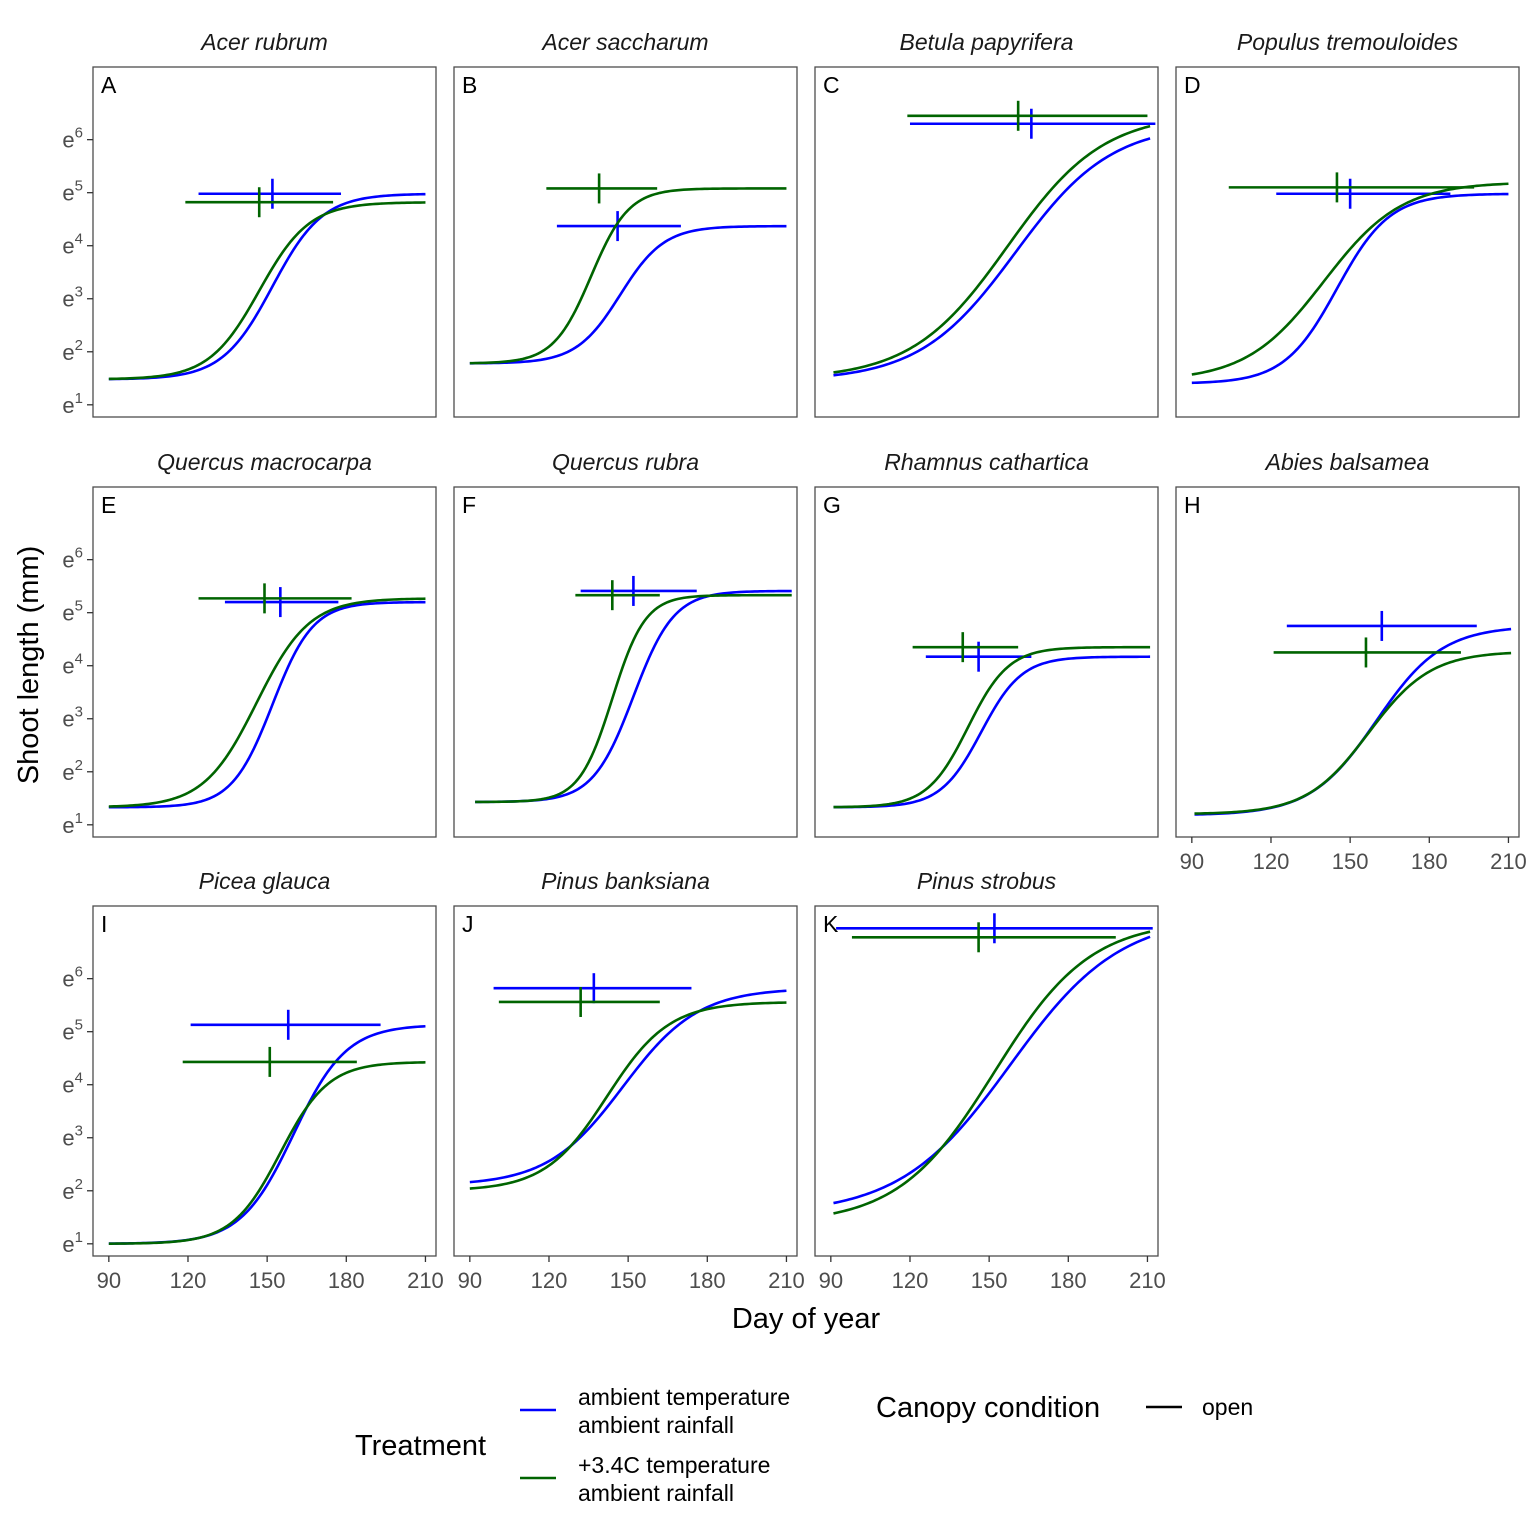  I want to click on facet-title-i: Picea glauca, so click(265, 881).